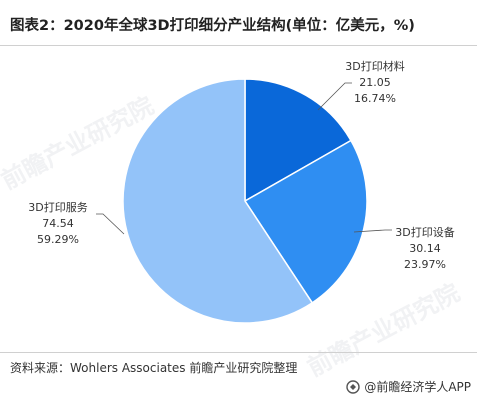 This screenshot has height=400, width=477. I want to click on brand-label: @前瞻经济学人APP, so click(417, 387).